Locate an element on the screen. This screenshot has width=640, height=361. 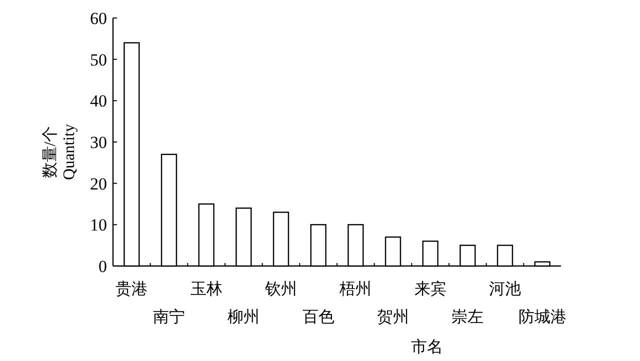
x-tick-label: 崇左 is located at coordinates (468, 317).